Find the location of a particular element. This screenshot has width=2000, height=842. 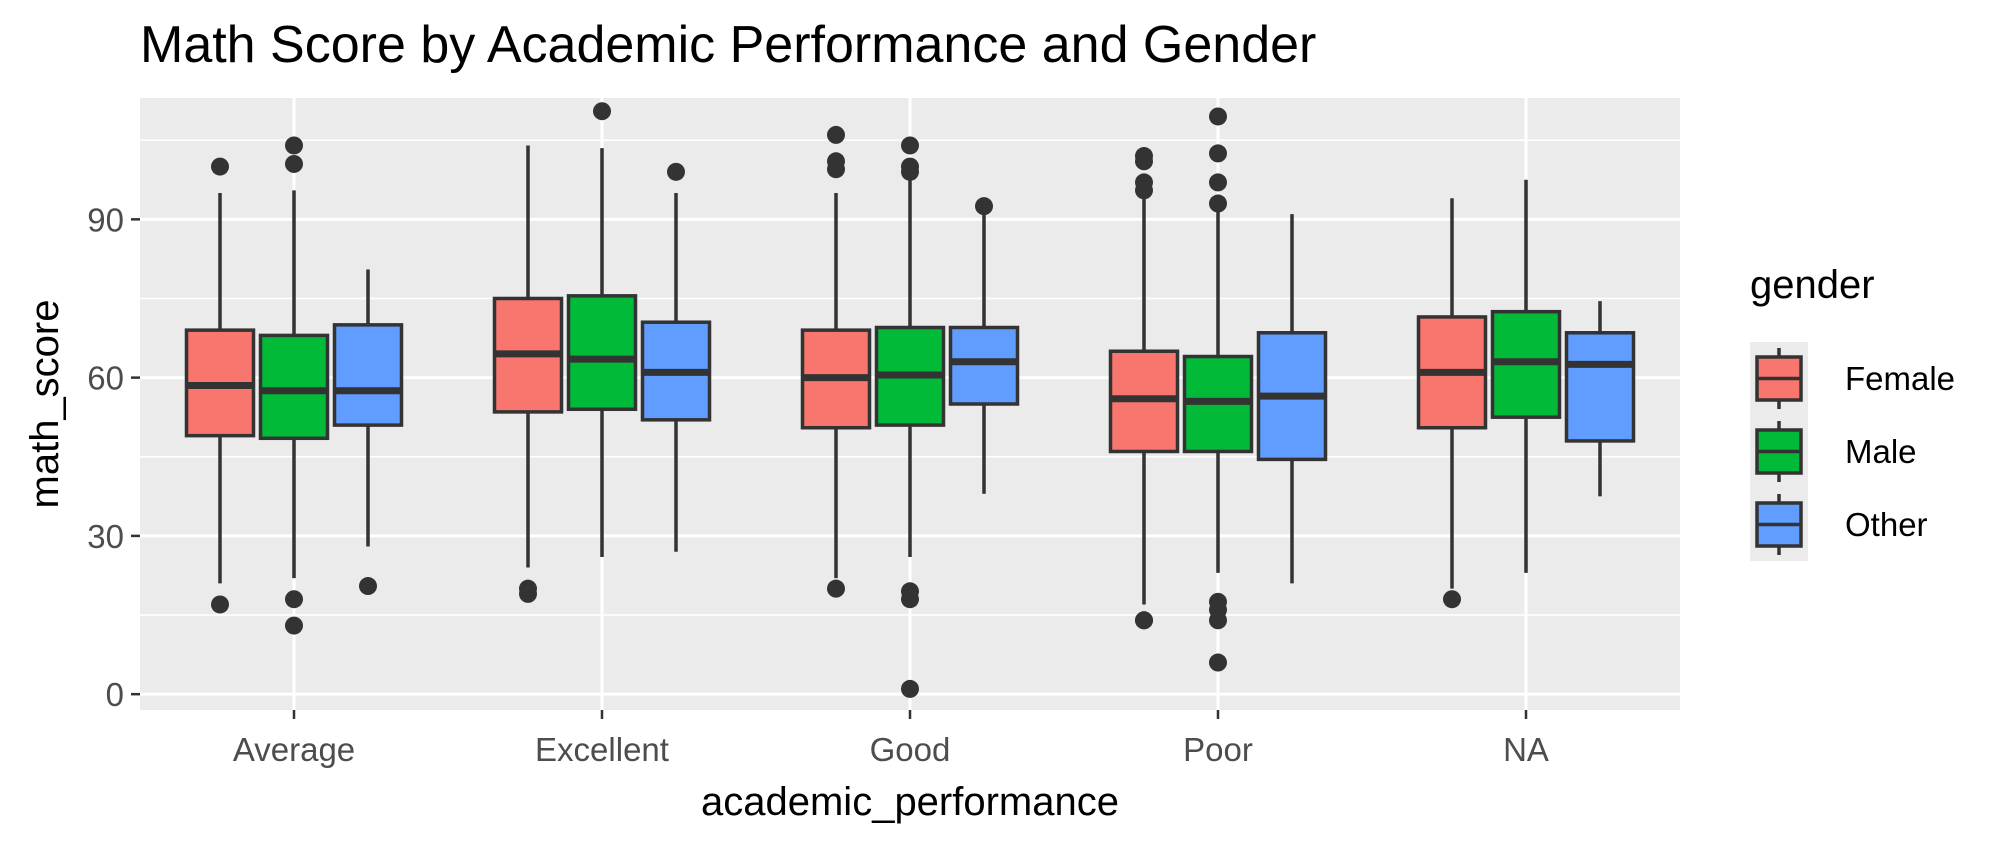

box-female-poor is located at coordinates (1144, 388).